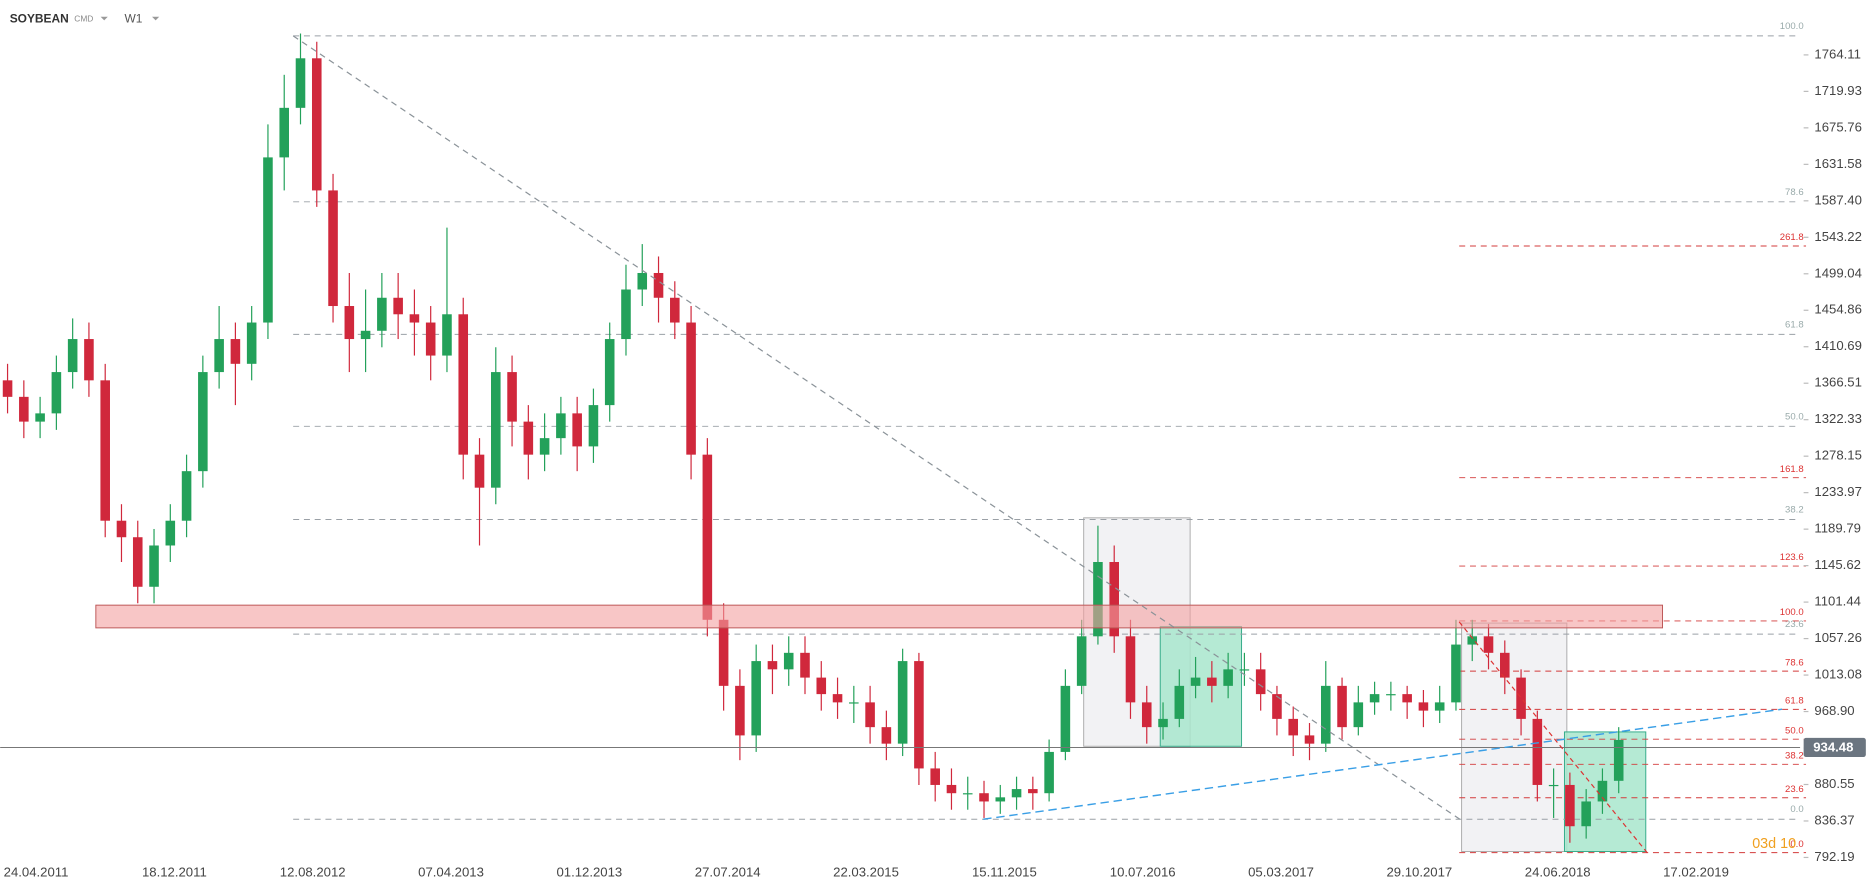 This screenshot has height=885, width=1866. I want to click on target-box, so click(1201, 686).